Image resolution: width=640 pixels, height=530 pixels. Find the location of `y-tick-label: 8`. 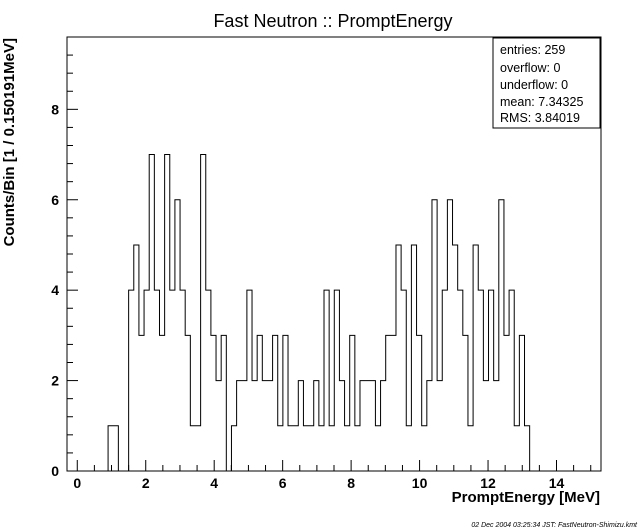

y-tick-label: 8 is located at coordinates (55, 109).